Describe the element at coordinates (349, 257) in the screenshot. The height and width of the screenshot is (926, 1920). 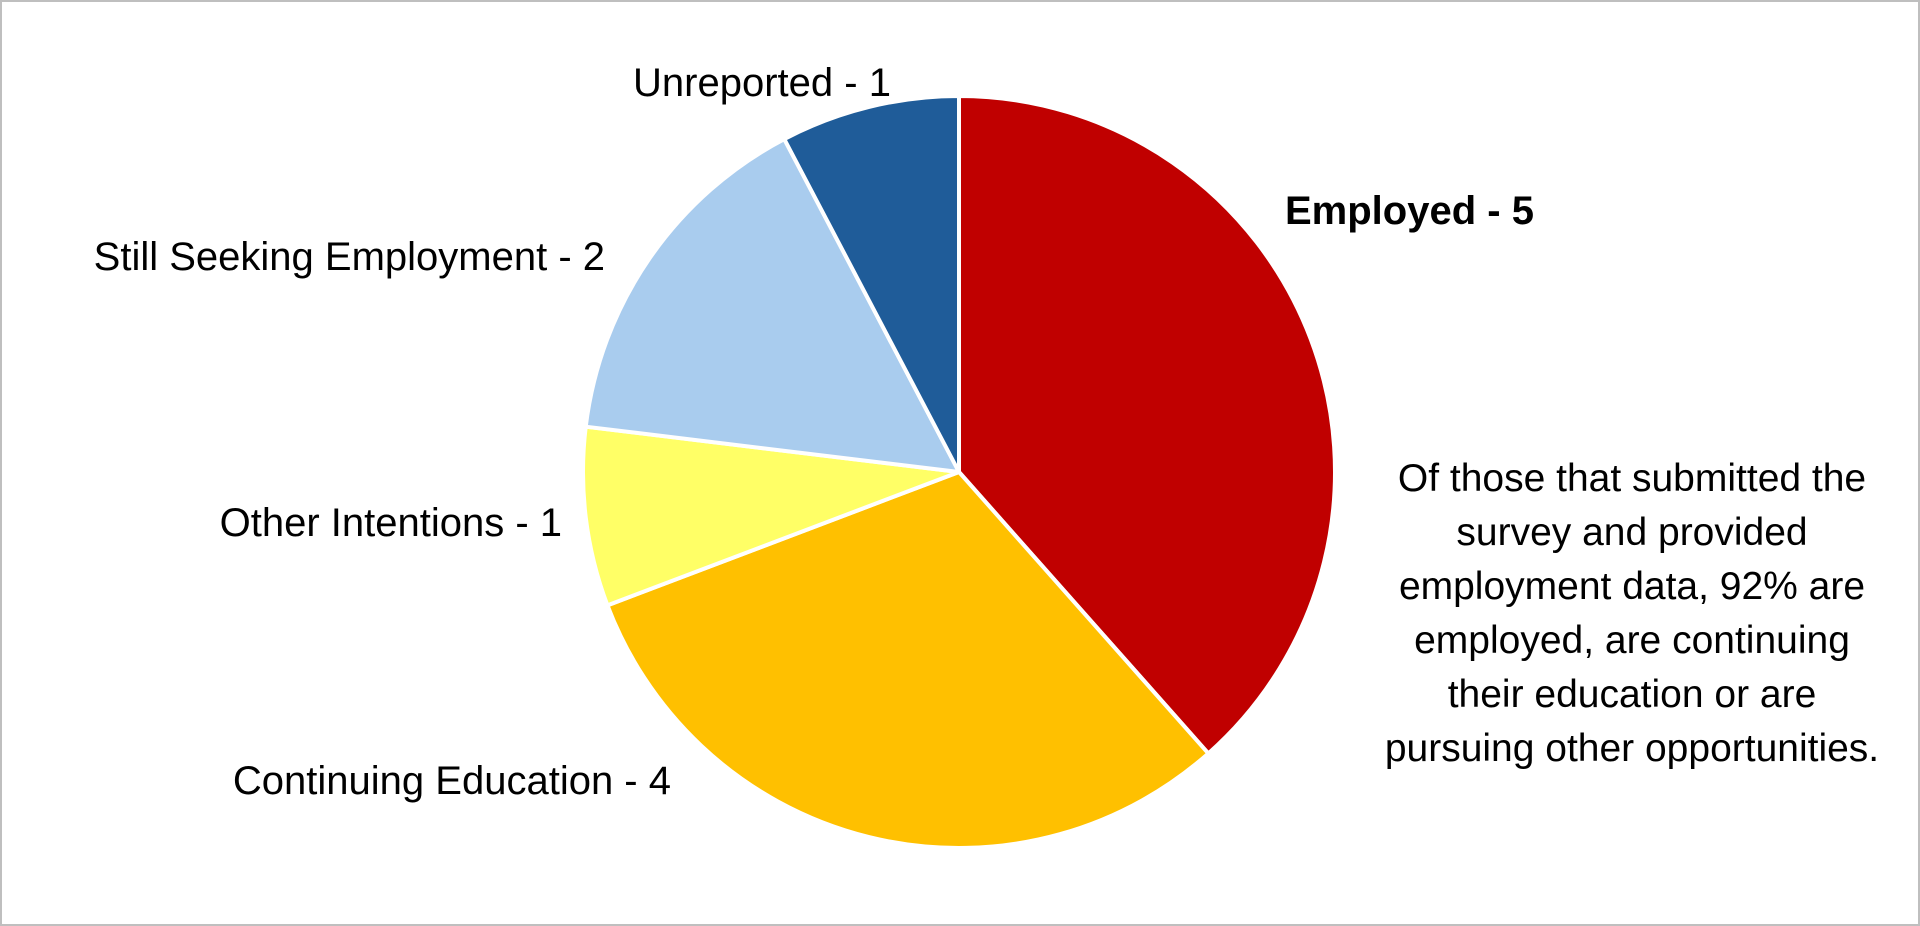
I see `slice-label-still-seeking-employment: Still Seeking Employment - 2` at that location.